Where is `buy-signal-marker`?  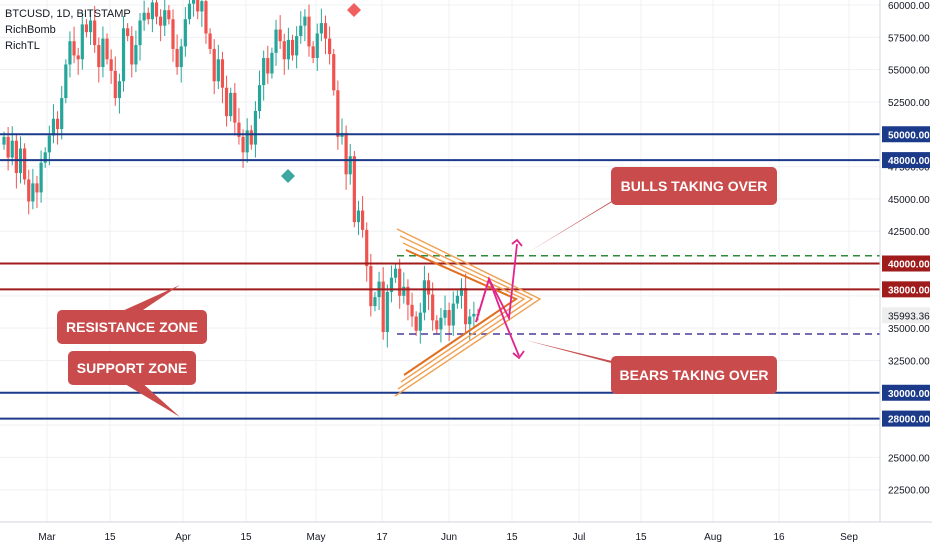 buy-signal-marker is located at coordinates (288, 176).